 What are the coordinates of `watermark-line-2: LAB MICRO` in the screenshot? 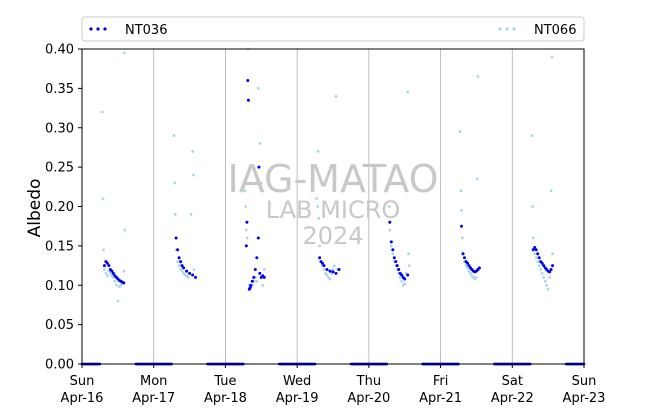 It's located at (333, 210).